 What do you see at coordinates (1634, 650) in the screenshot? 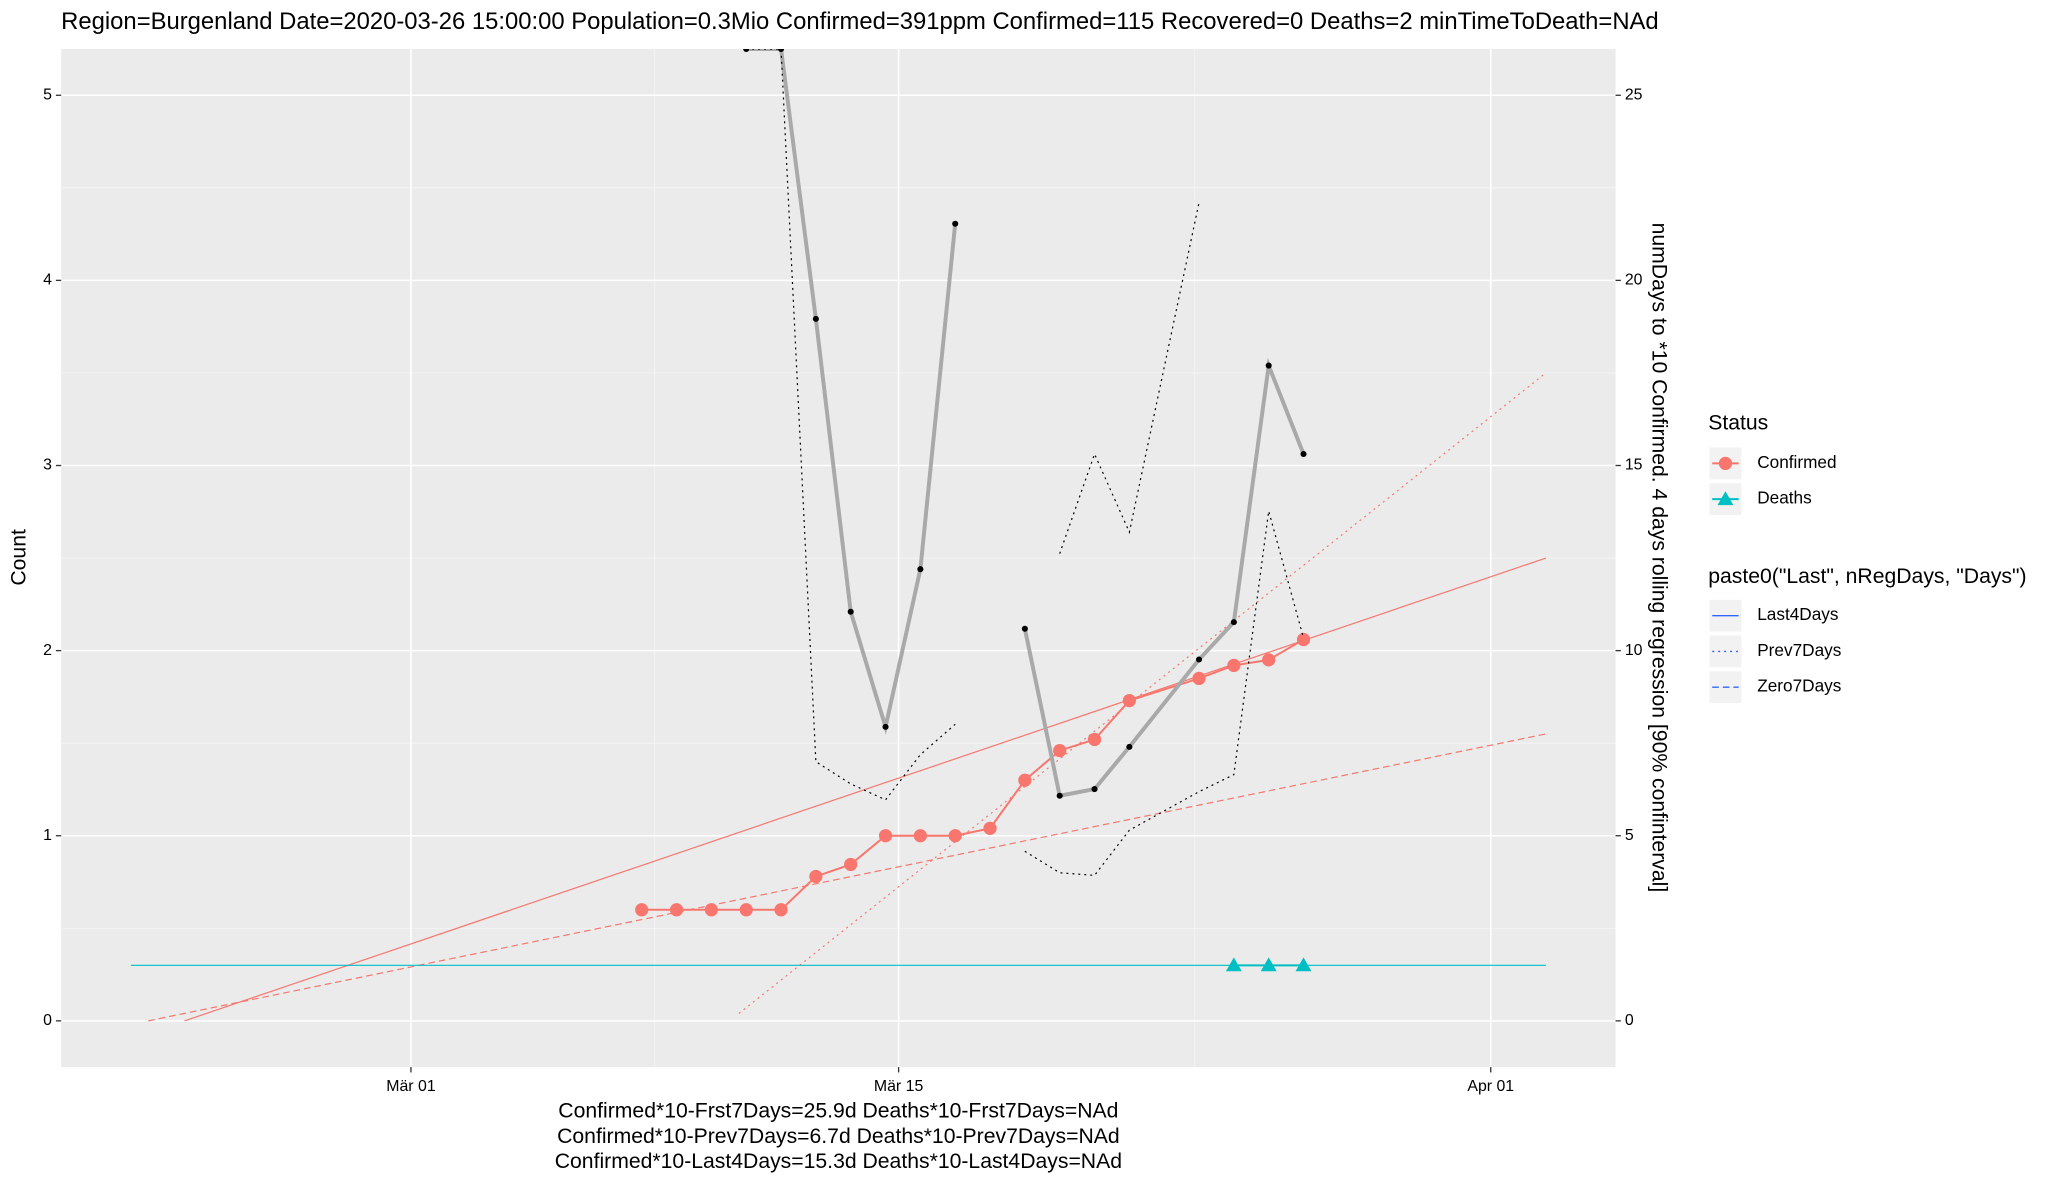
I see `y2-tick-label: 10` at bounding box center [1634, 650].